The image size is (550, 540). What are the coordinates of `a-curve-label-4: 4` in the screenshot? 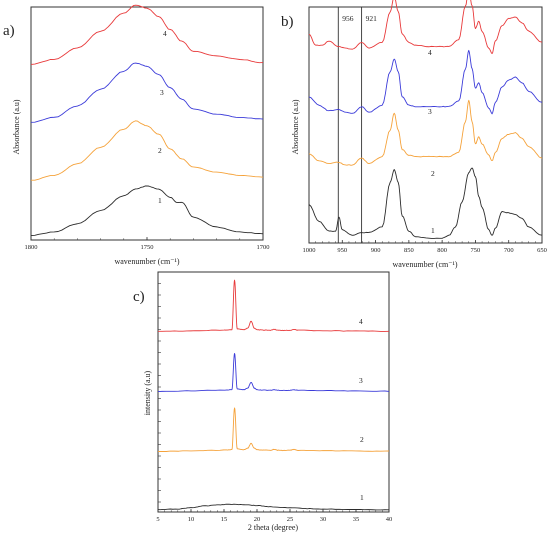 It's located at (165, 33).